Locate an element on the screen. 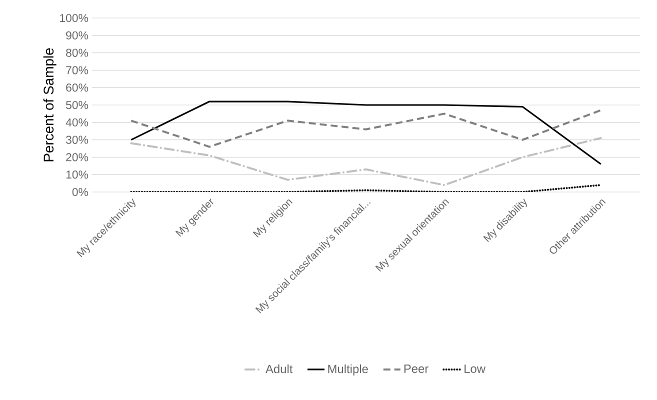  y-tick-label: 20% is located at coordinates (77, 157).